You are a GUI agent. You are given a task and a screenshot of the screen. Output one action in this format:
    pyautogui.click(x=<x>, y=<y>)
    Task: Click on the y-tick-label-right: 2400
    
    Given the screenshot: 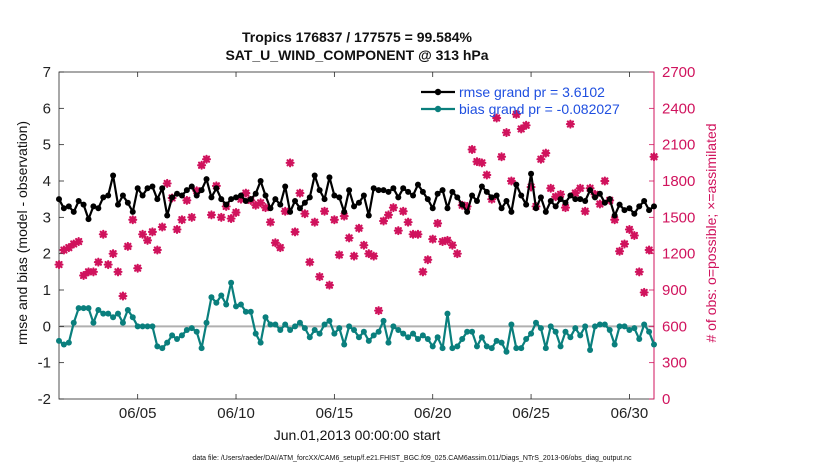 What is the action you would take?
    pyautogui.click(x=678, y=108)
    